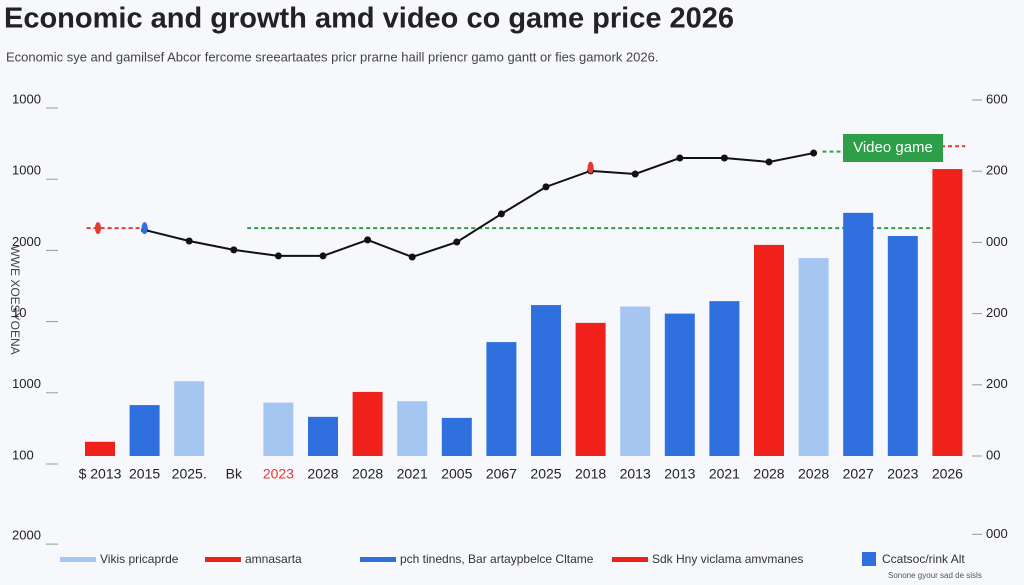  What do you see at coordinates (189, 474) in the screenshot?
I see `x-tick-label: 2025.` at bounding box center [189, 474].